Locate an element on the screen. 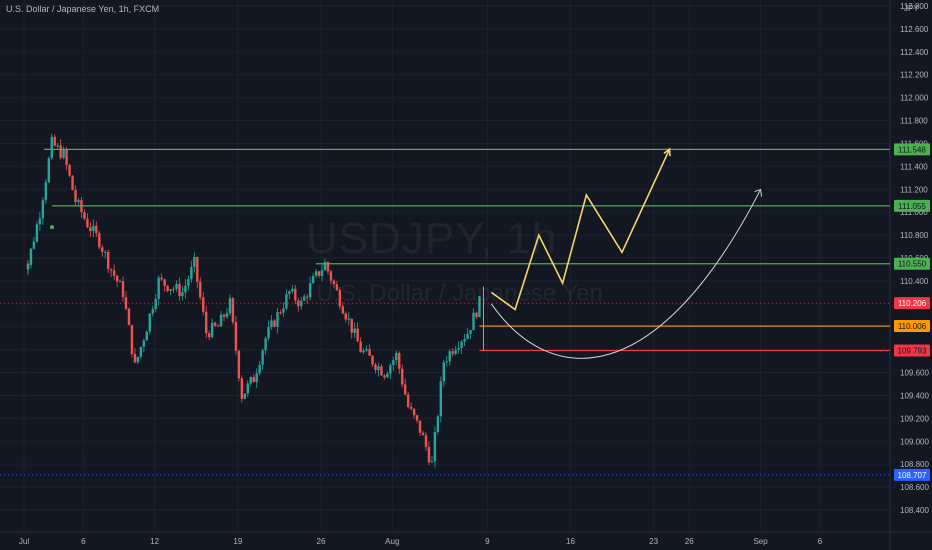 The width and height of the screenshot is (932, 550). level-price-tag is located at coordinates (912, 149).